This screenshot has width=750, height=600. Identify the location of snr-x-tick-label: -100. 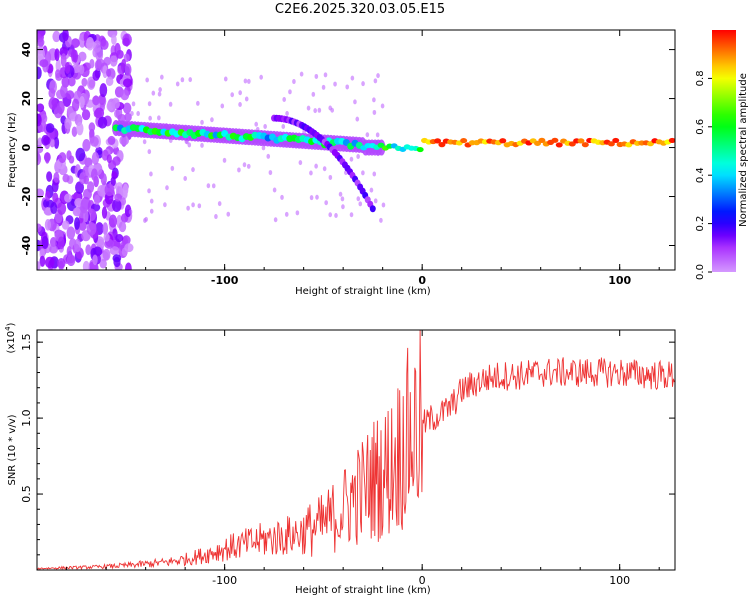
(224, 580).